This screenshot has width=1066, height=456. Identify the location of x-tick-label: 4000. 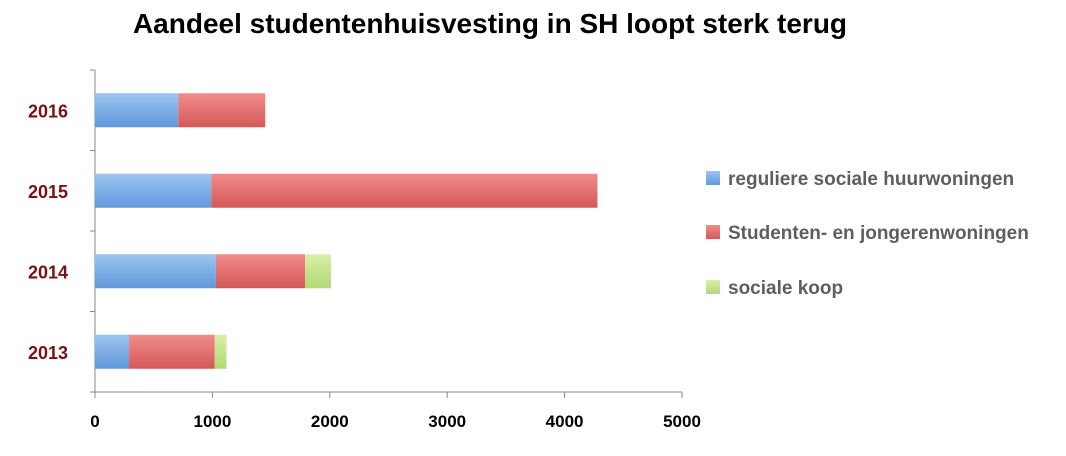
(565, 421).